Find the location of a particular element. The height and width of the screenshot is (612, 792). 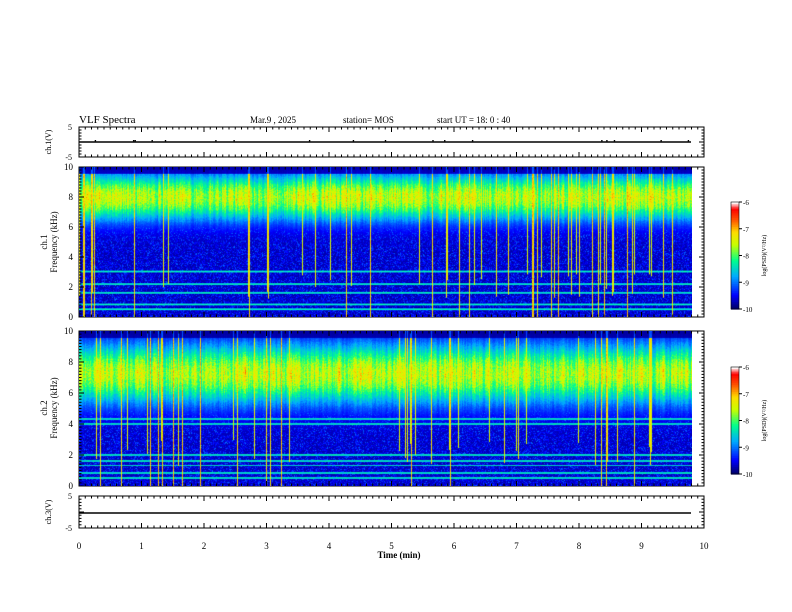

xtick-label-1: 1 is located at coordinates (141, 546).